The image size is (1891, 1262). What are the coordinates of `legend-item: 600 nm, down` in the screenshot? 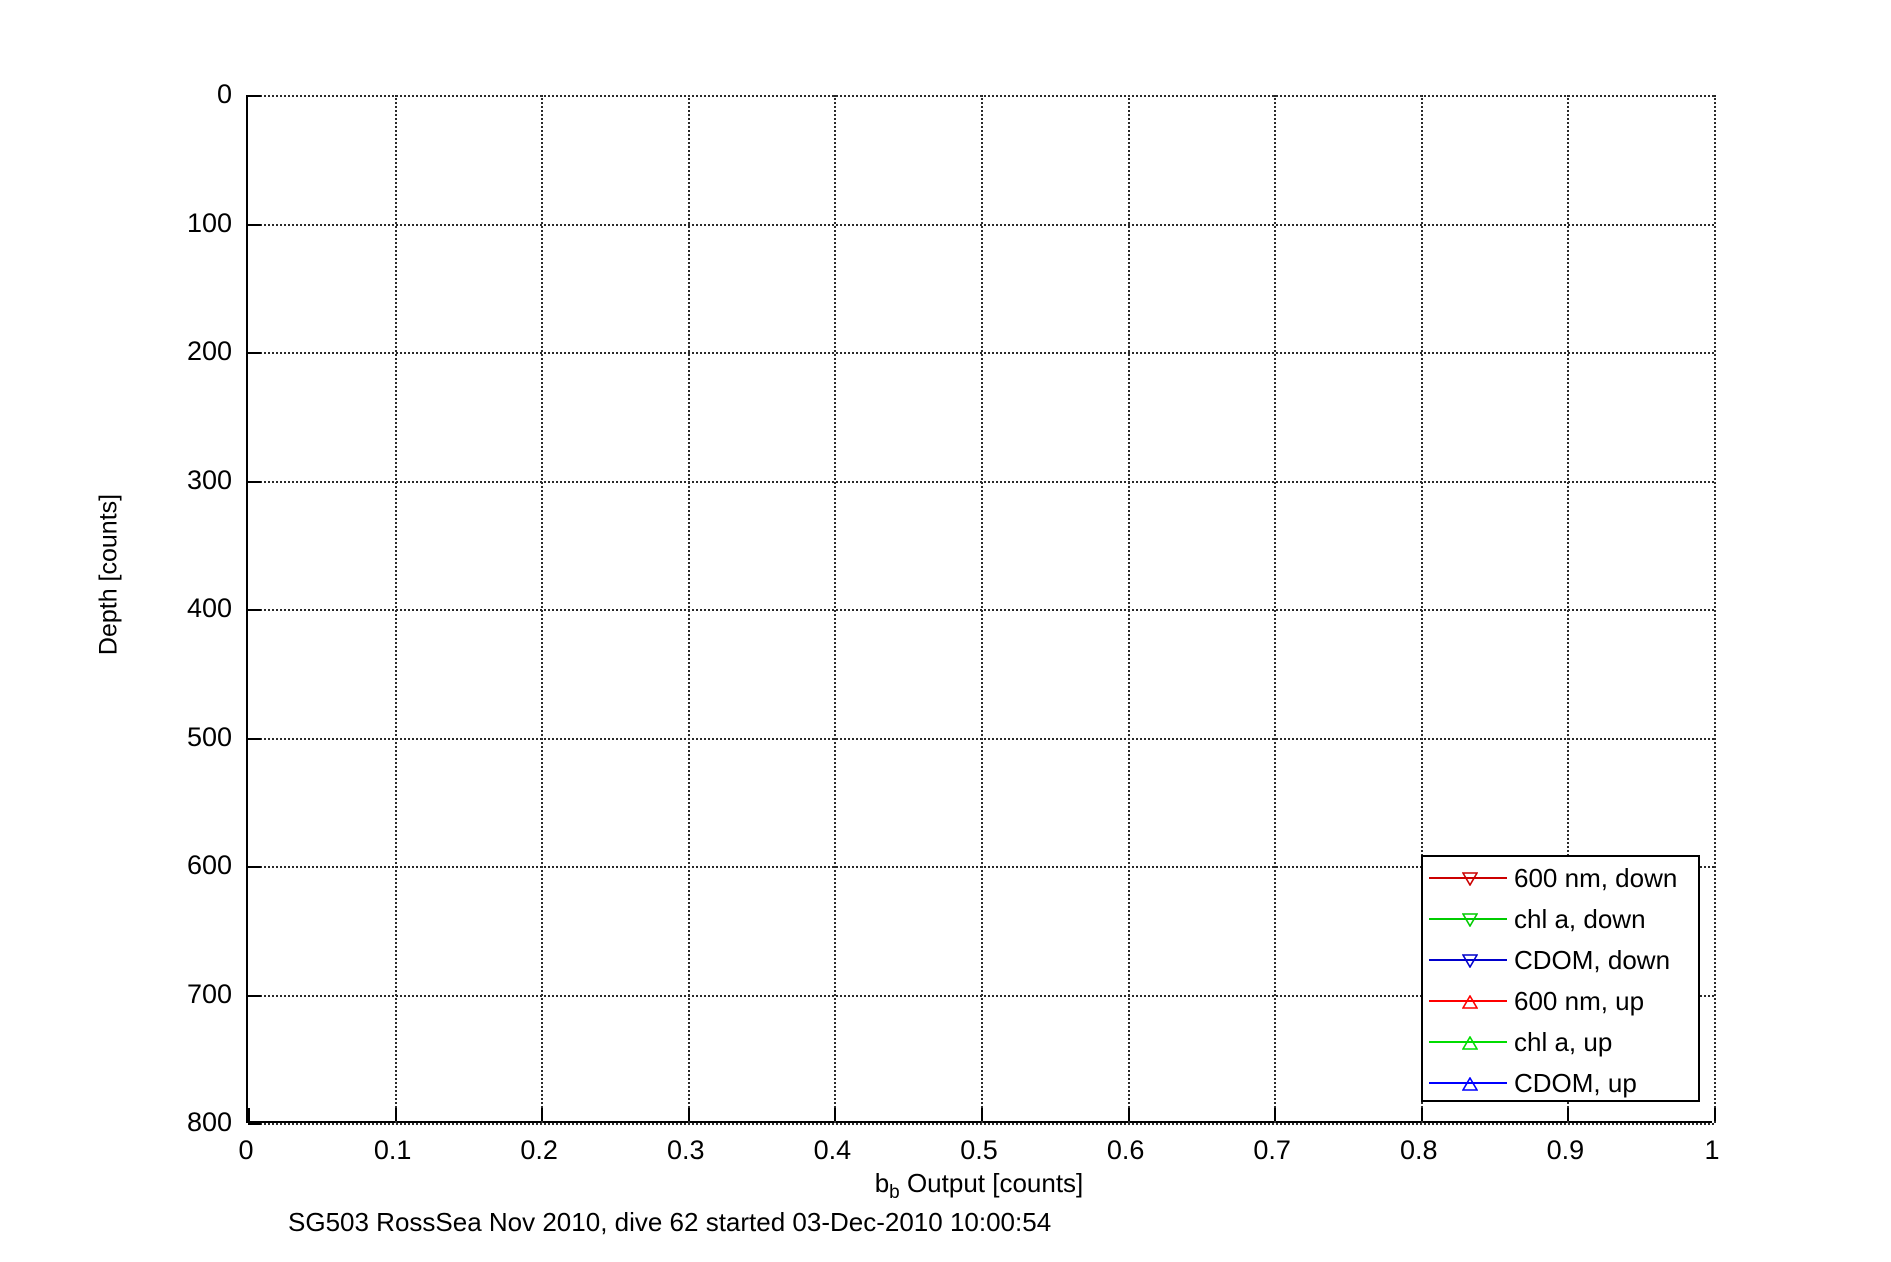 It's located at (1560, 877).